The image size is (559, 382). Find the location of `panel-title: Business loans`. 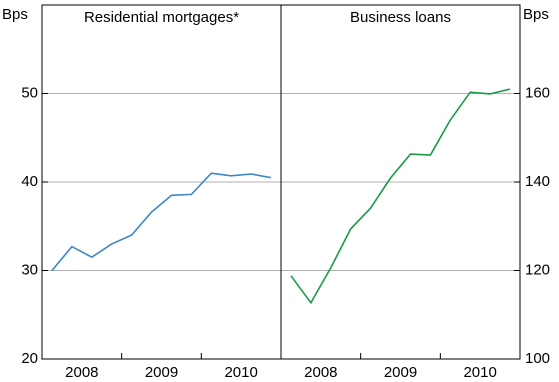

panel-title: Business loans is located at coordinates (400, 17).